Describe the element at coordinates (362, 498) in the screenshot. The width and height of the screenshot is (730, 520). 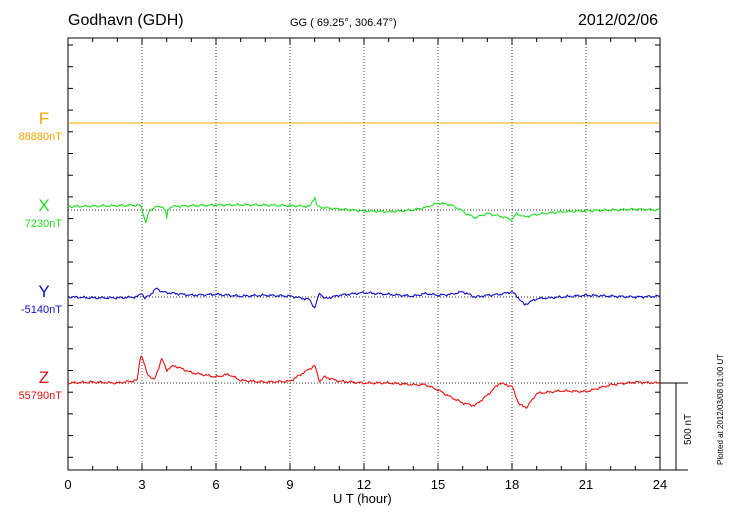
I see `x-axis-label: U T (hour)` at that location.